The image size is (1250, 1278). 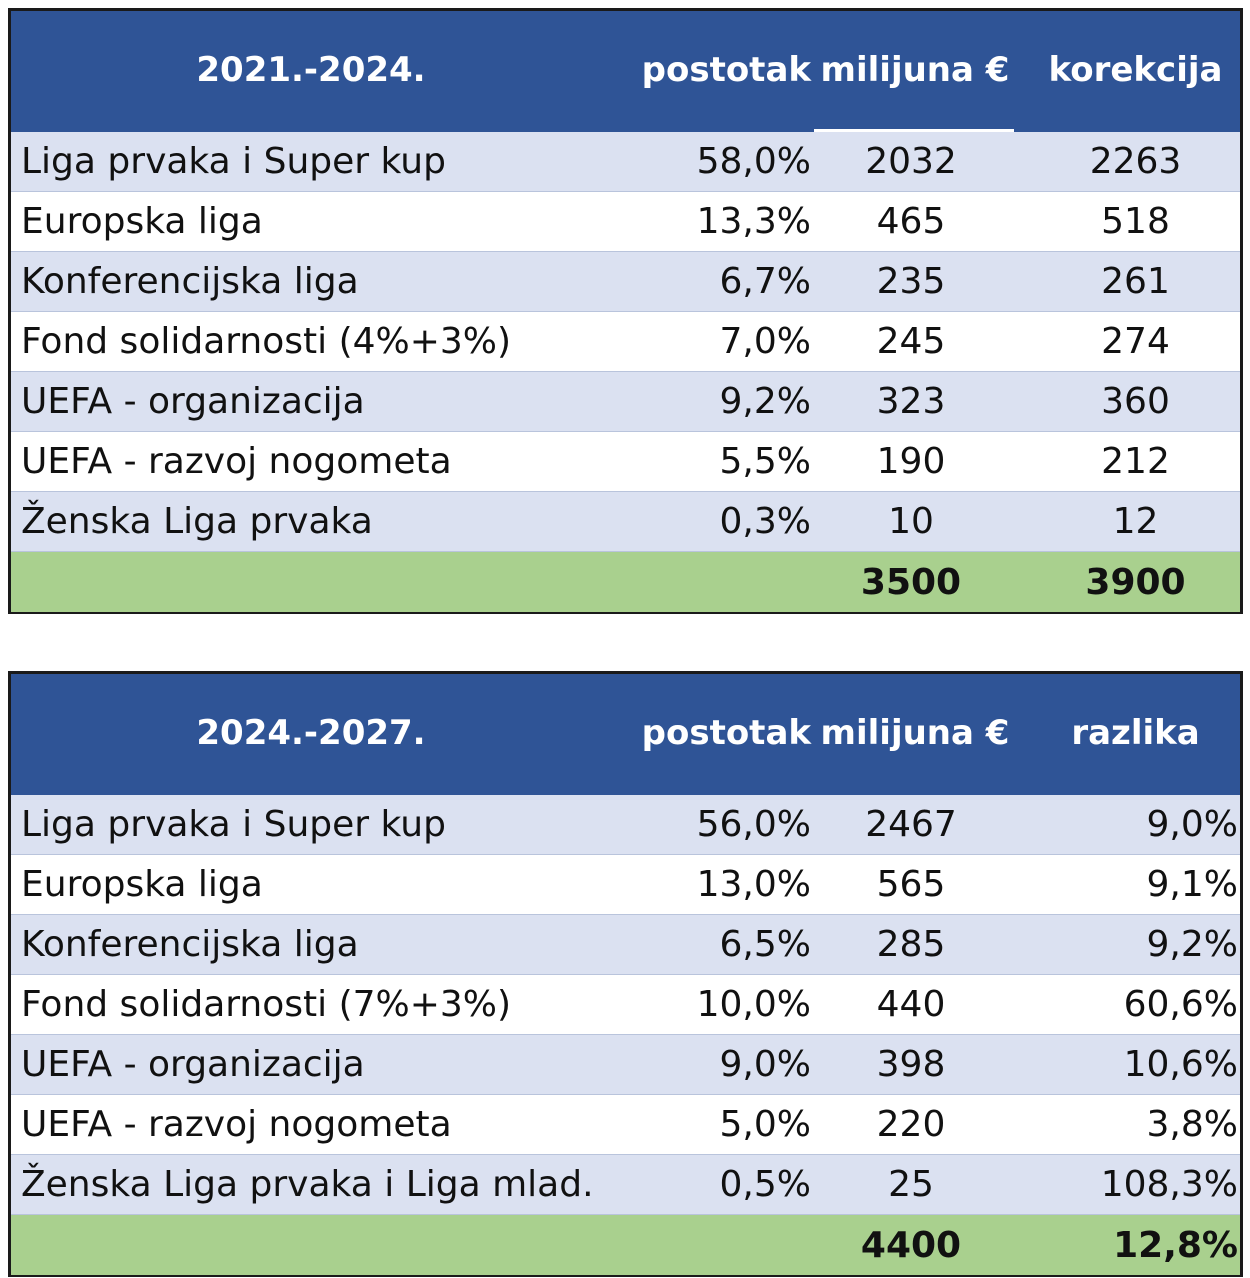 I want to click on row-percent: 9,2%, so click(x=765, y=401).